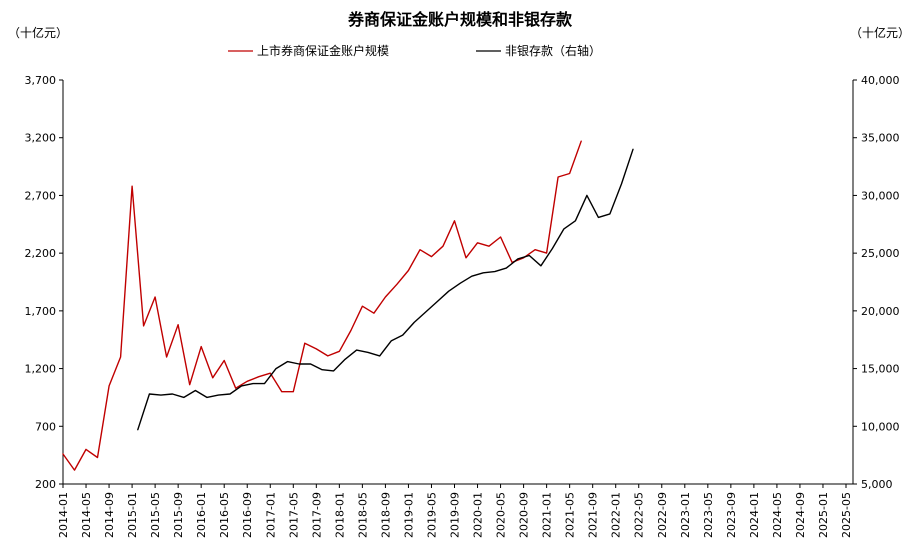 This screenshot has width=919, height=560. What do you see at coordinates (41, 138) in the screenshot?
I see `left-tick-label: 3,200` at bounding box center [41, 138].